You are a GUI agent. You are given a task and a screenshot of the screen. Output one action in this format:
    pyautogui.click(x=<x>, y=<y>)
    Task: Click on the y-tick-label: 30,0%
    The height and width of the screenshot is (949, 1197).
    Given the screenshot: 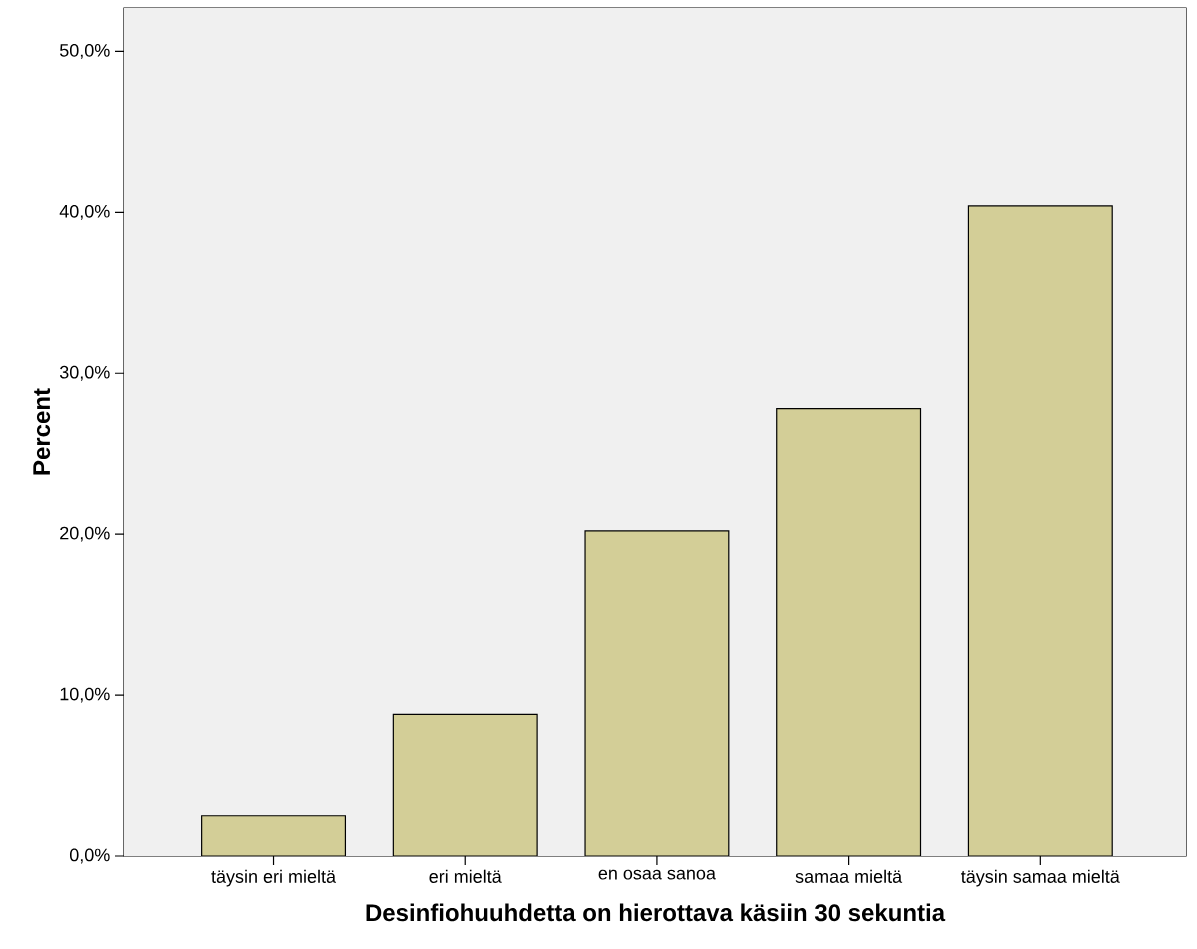 What is the action you would take?
    pyautogui.click(x=84, y=373)
    